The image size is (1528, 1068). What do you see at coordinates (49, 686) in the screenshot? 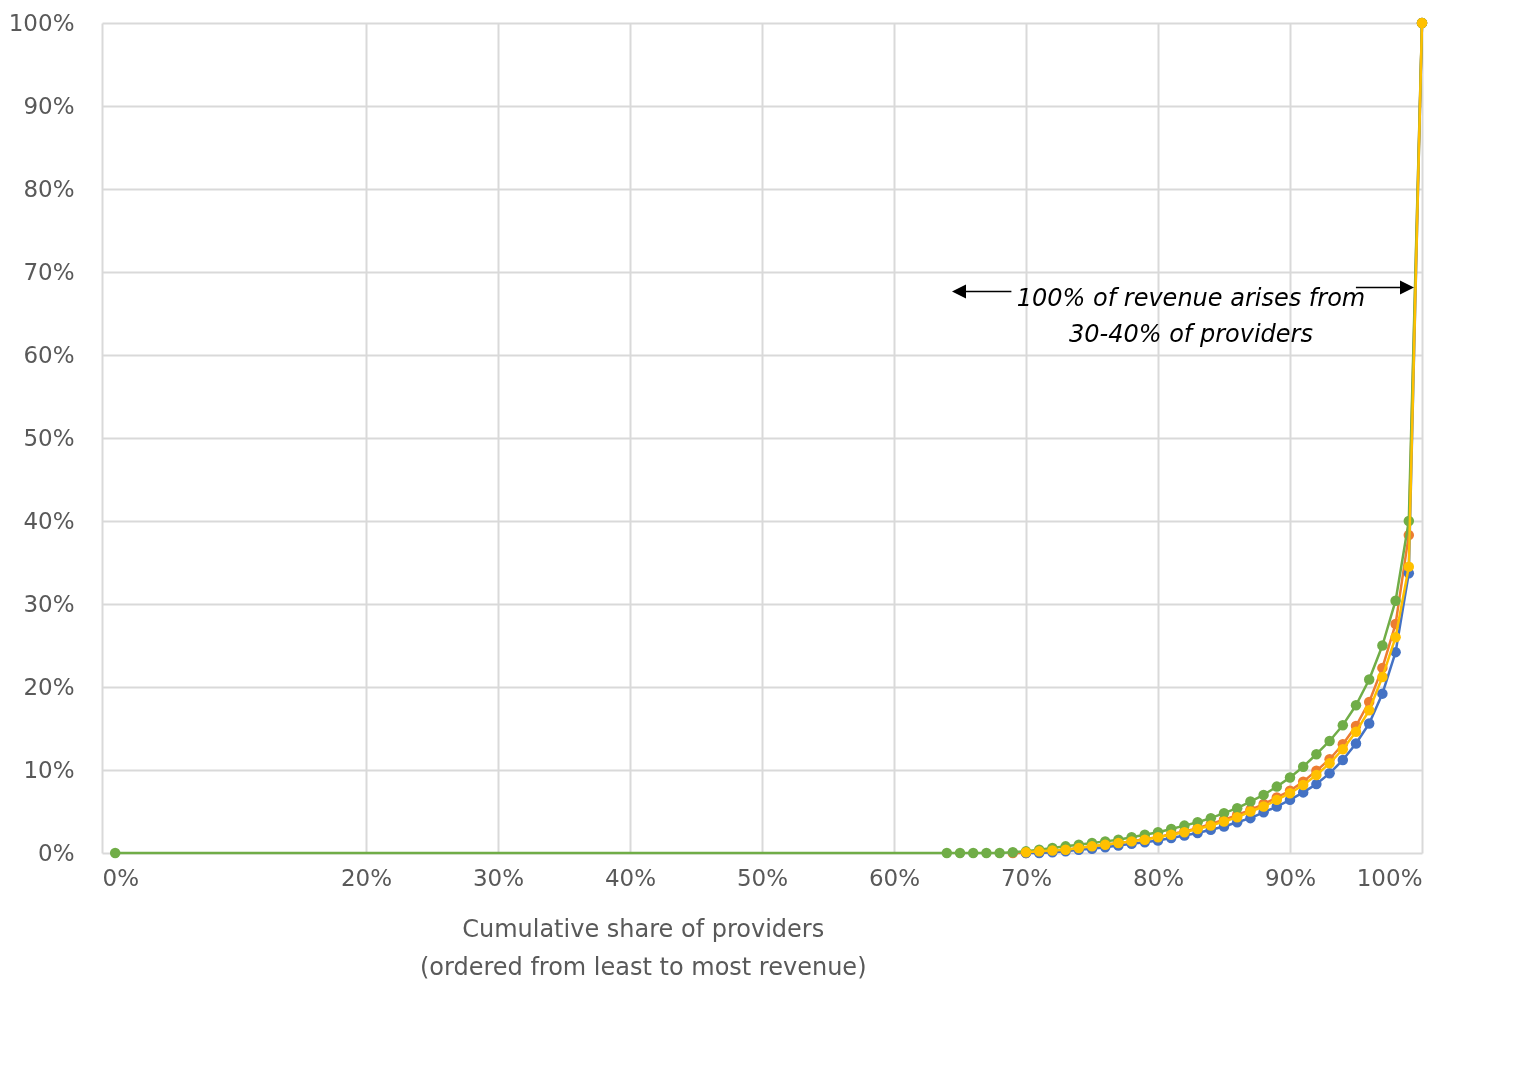
I see `y-tick-label: 20%` at bounding box center [49, 686].